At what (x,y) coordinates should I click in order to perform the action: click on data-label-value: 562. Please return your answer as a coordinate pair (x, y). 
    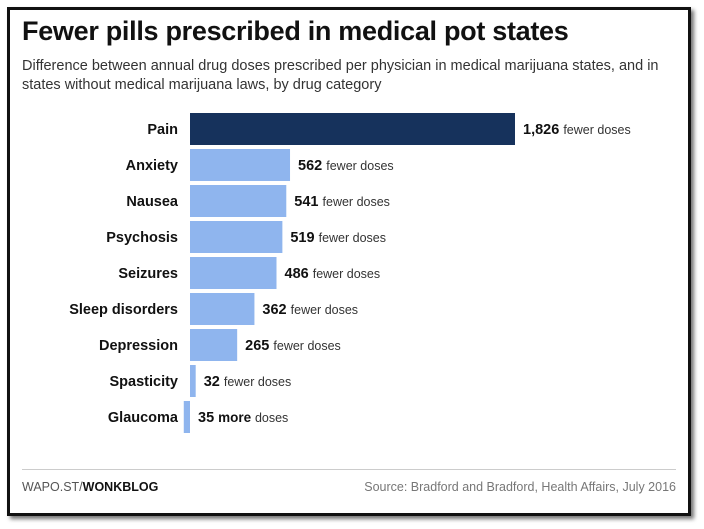
    Looking at the image, I should click on (312, 166).